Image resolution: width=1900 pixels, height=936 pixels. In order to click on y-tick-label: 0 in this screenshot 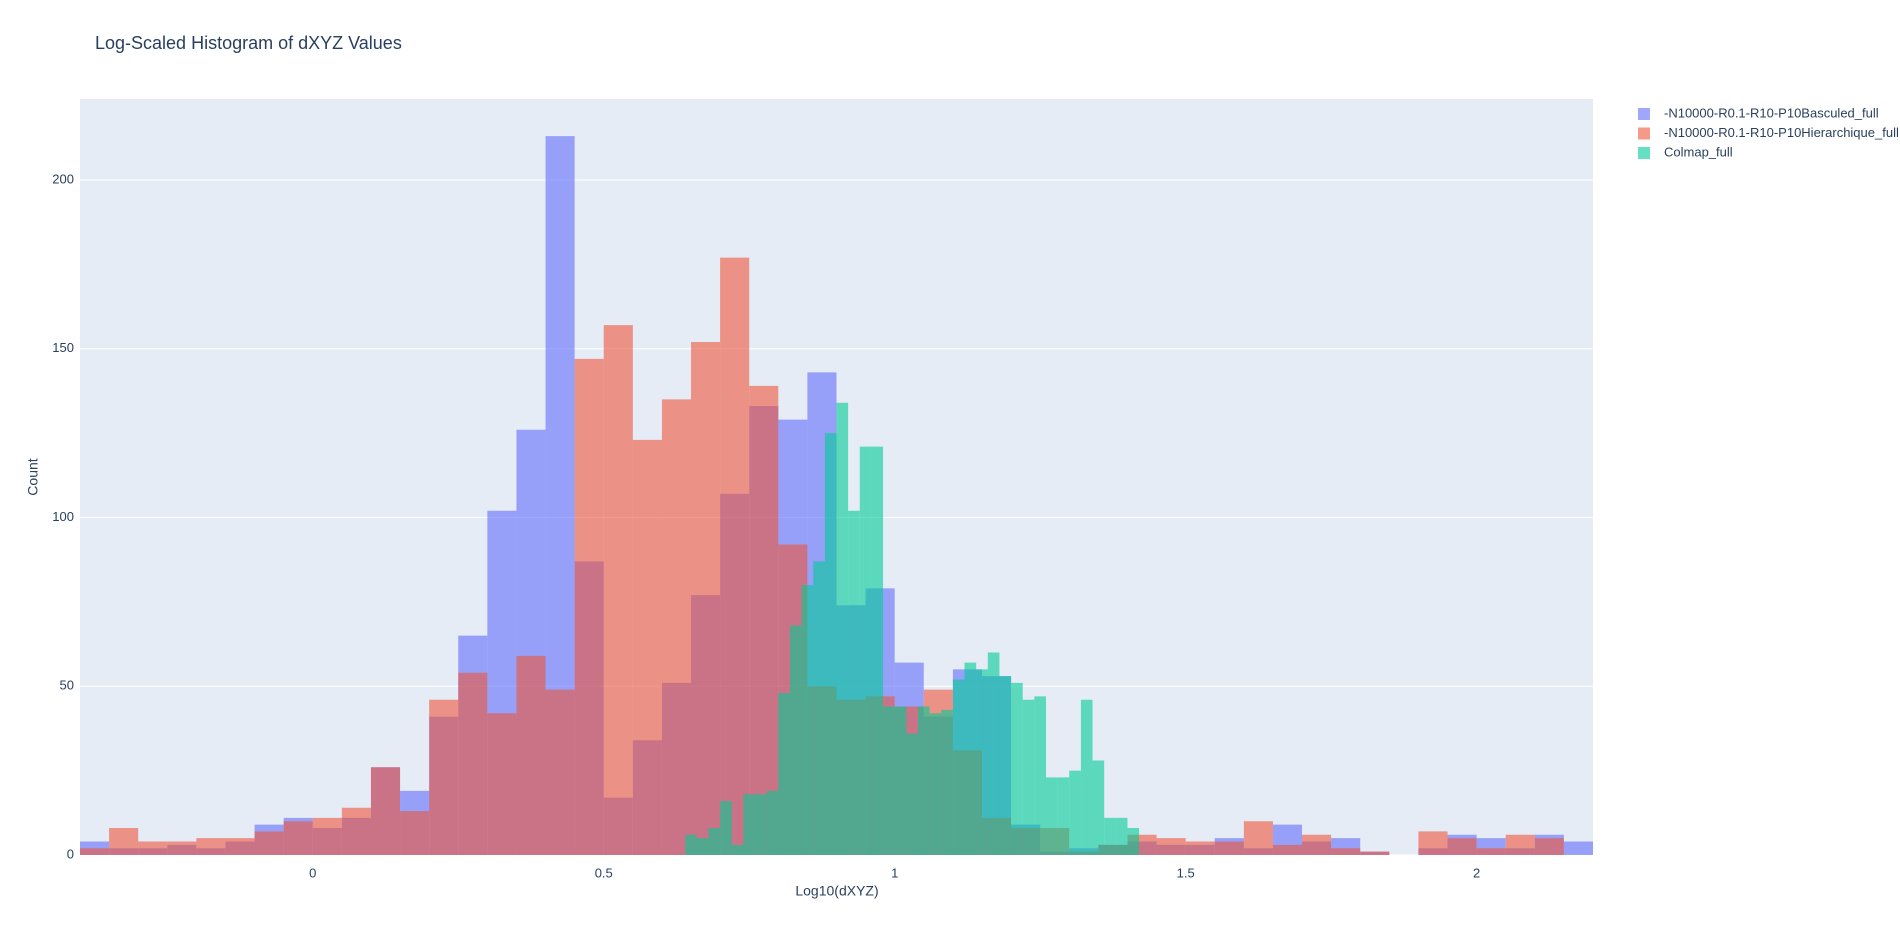, I will do `click(70, 853)`.